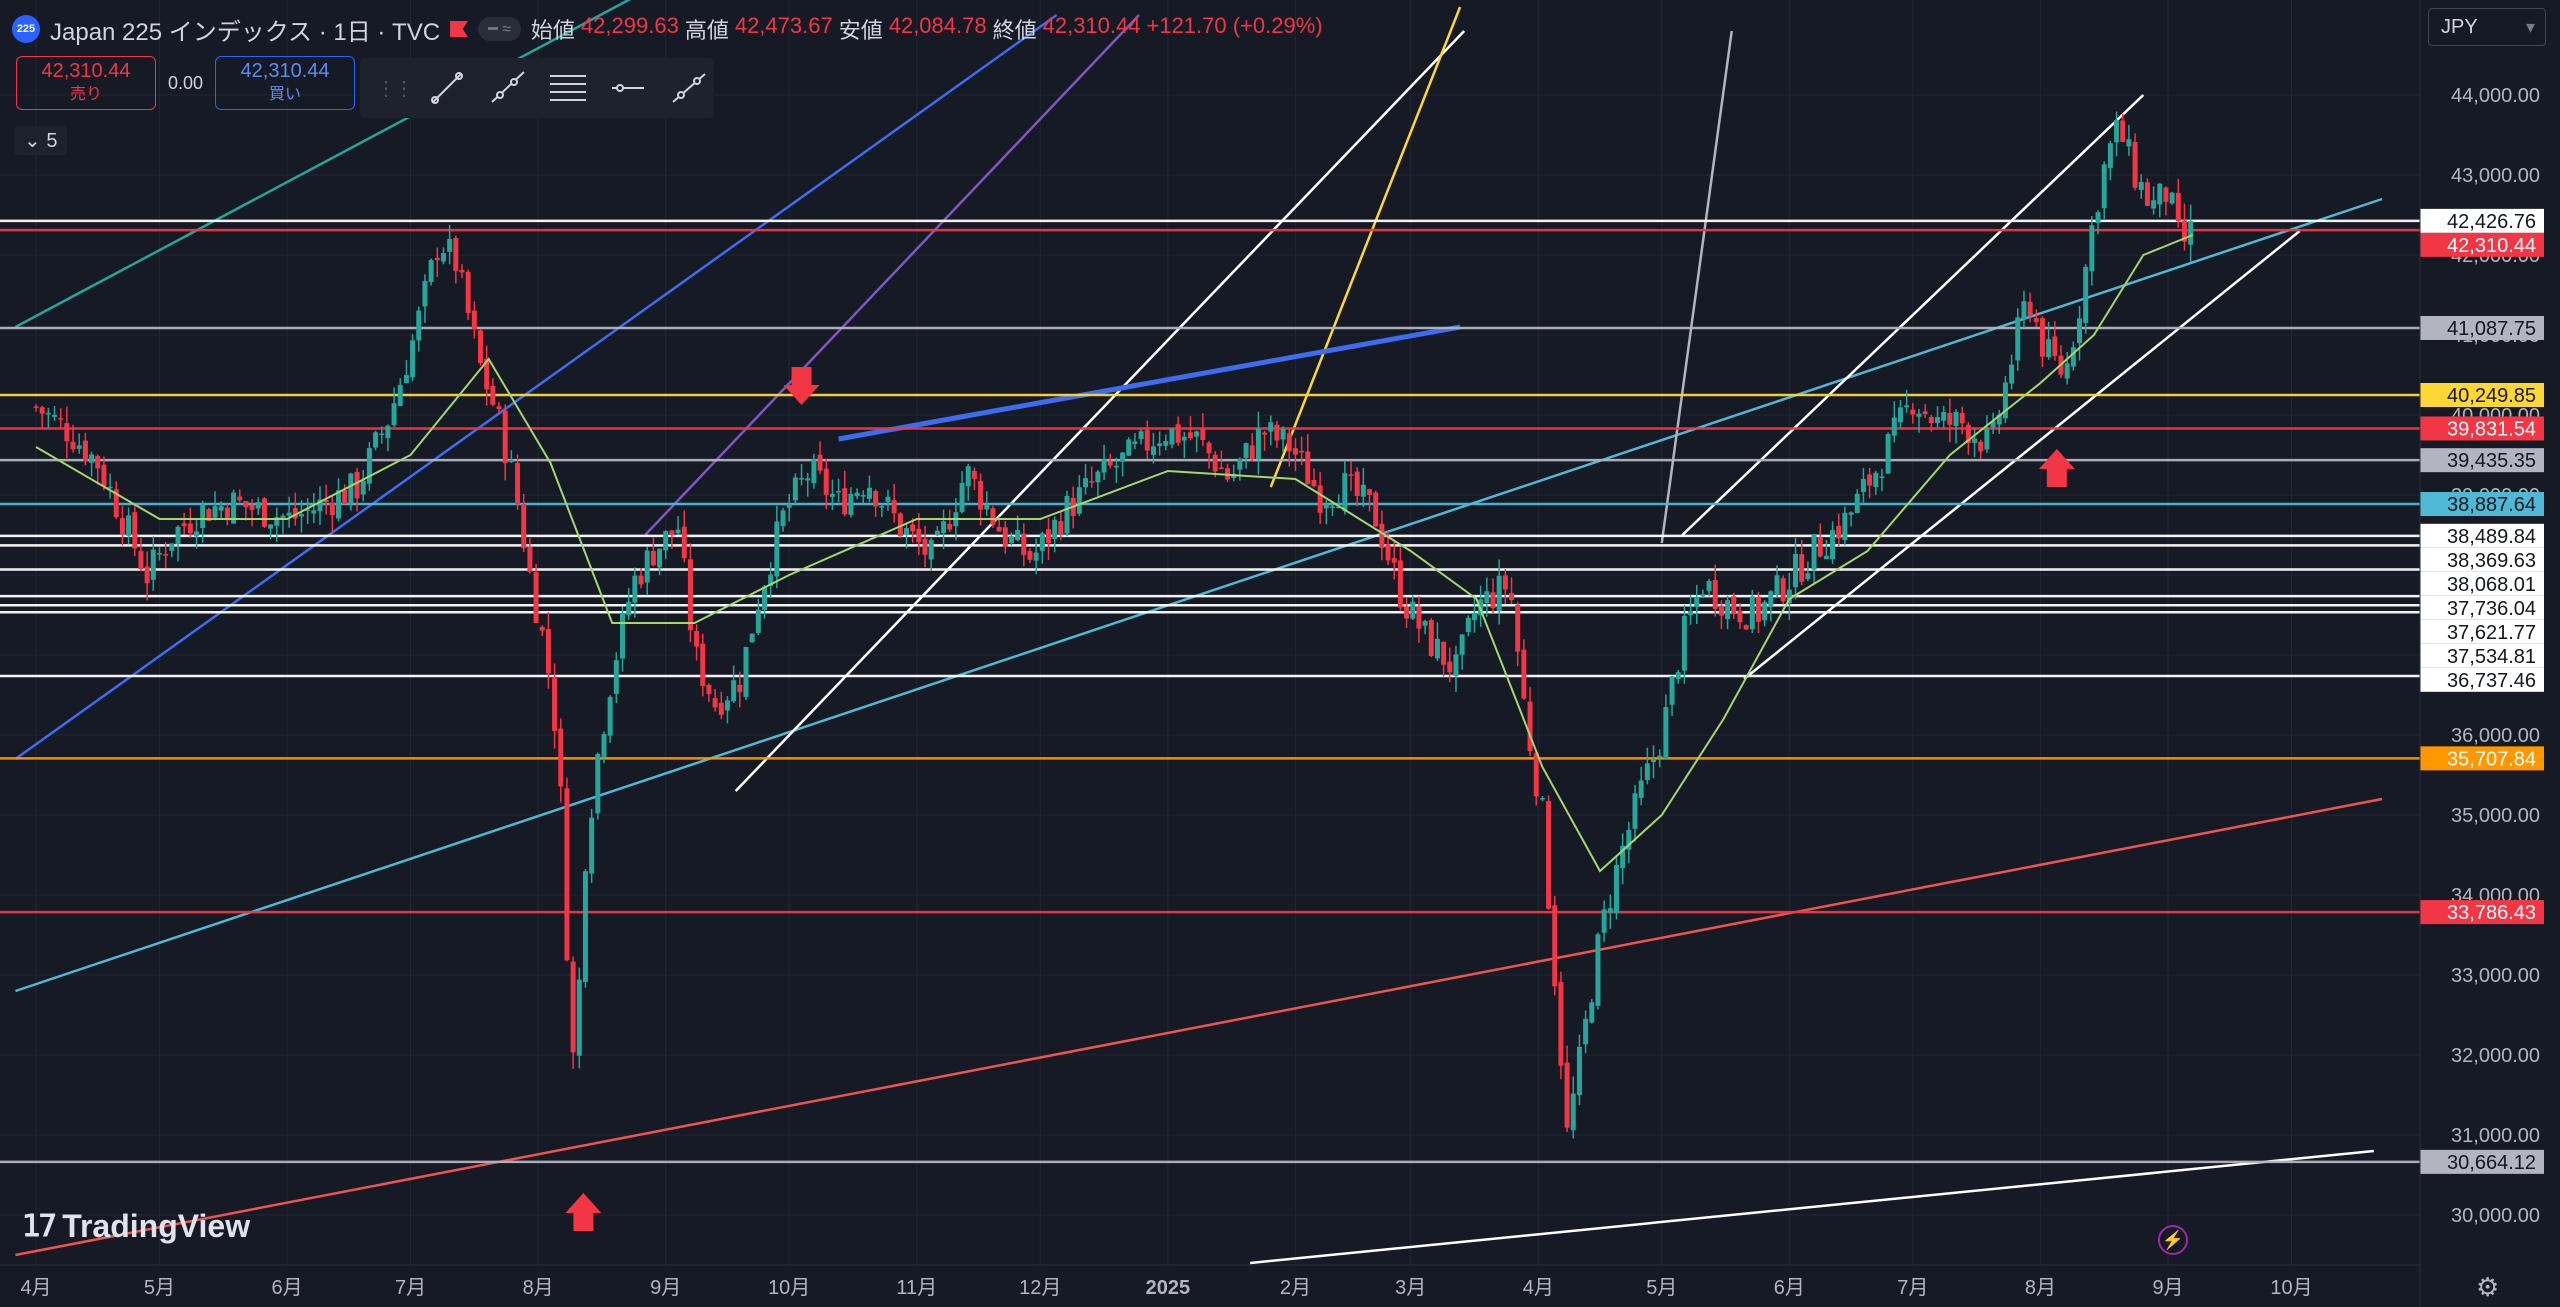  I want to click on price-tick-label: 36,000.00, so click(2495, 736).